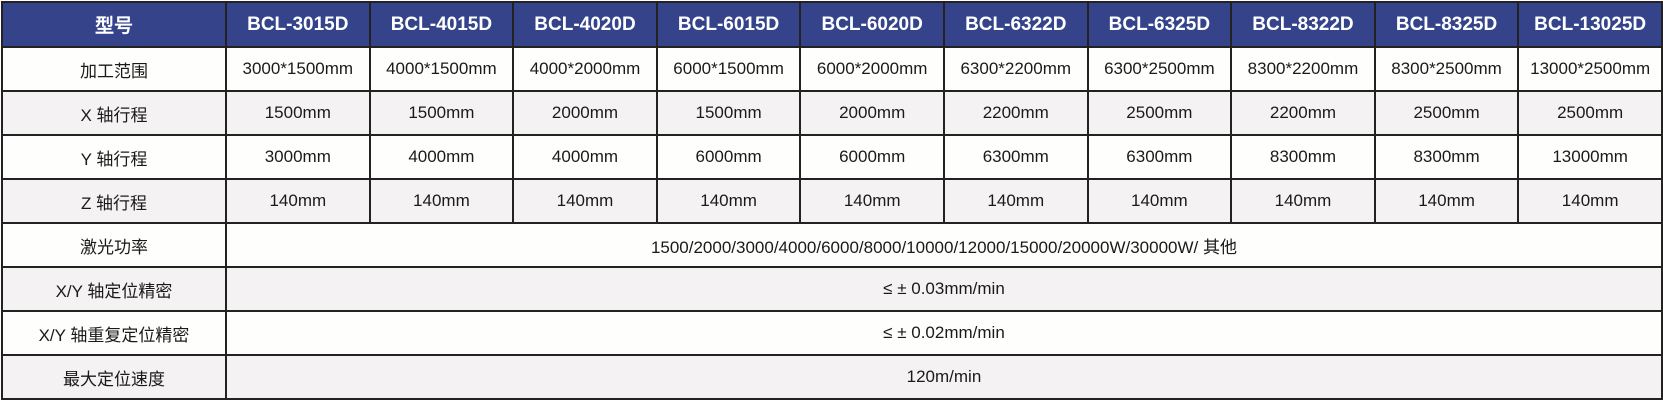  I want to click on header-model: BCL-8325D, so click(1446, 24).